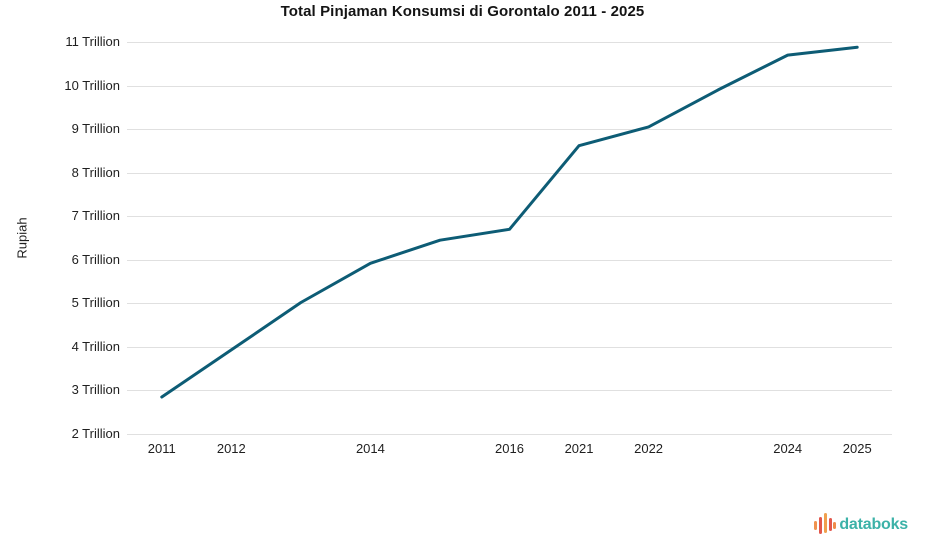 Image resolution: width=925 pixels, height=547 pixels. Describe the element at coordinates (95, 390) in the screenshot. I see `y-axis-tick-label: 3 Trillion` at that location.